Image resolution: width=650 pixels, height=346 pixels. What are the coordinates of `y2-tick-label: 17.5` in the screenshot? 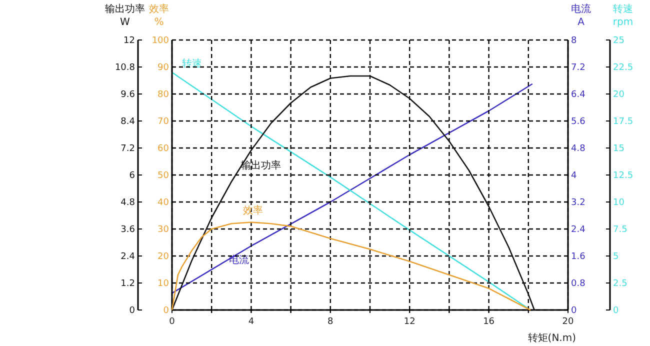 It's located at (623, 122).